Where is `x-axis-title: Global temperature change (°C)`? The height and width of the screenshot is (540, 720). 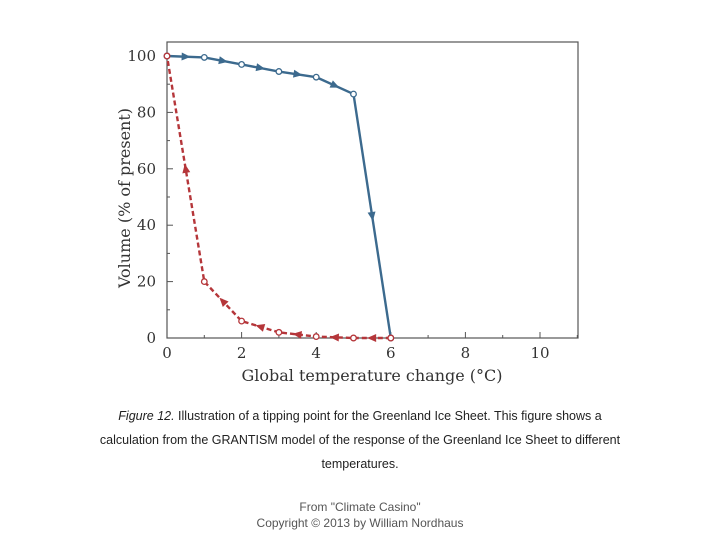 x-axis-title: Global temperature change (°C) is located at coordinates (371, 375).